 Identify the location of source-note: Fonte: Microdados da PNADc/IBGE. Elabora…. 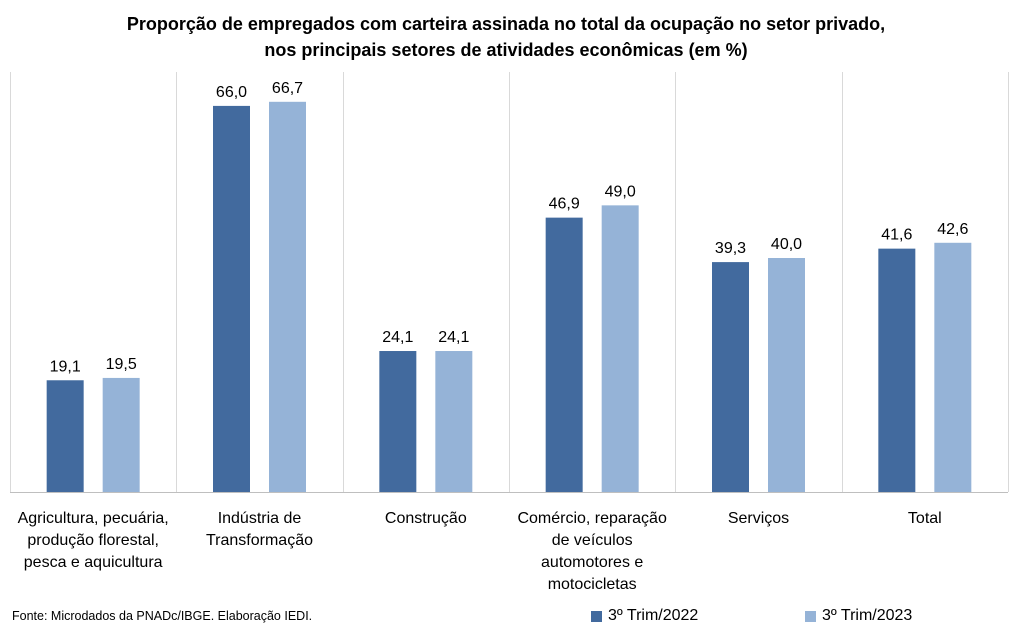
(162, 616).